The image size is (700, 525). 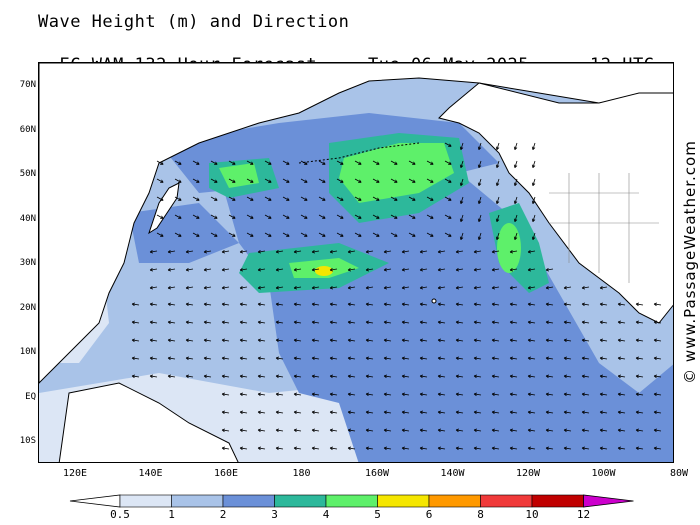 I want to click on lat-label: 10S, so click(x=27, y=441).